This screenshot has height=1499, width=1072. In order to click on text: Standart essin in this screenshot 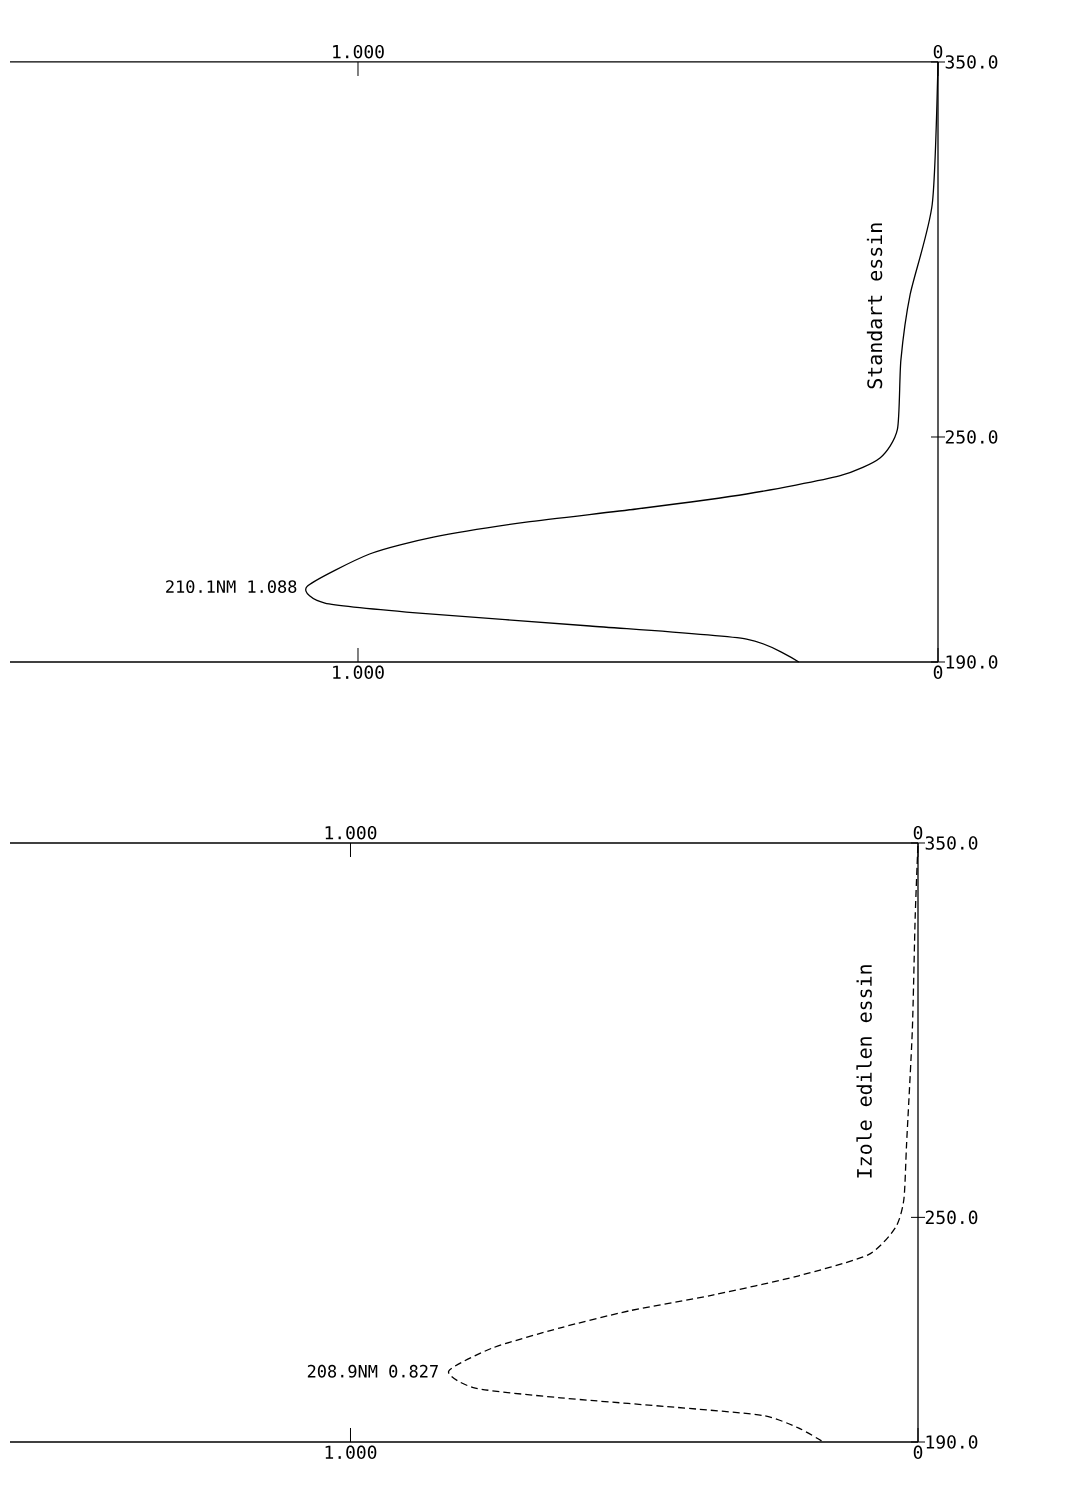, I will do `click(874, 306)`.